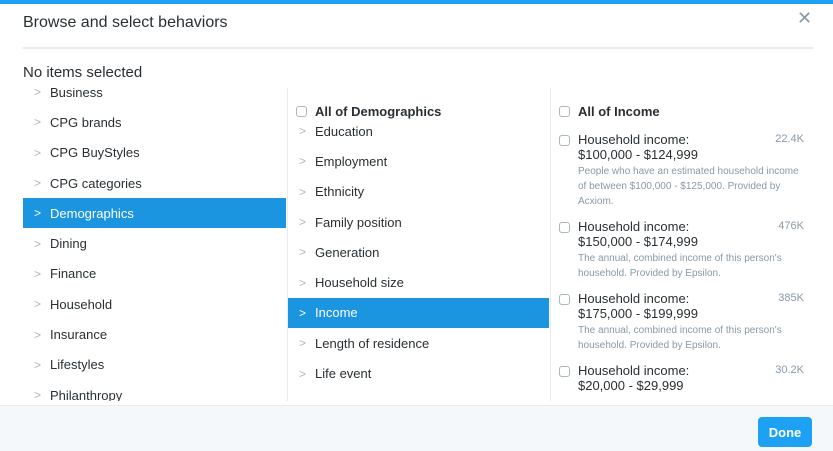 This screenshot has height=451, width=833. Describe the element at coordinates (83, 72) in the screenshot. I see `selection-status: No items selected` at that location.